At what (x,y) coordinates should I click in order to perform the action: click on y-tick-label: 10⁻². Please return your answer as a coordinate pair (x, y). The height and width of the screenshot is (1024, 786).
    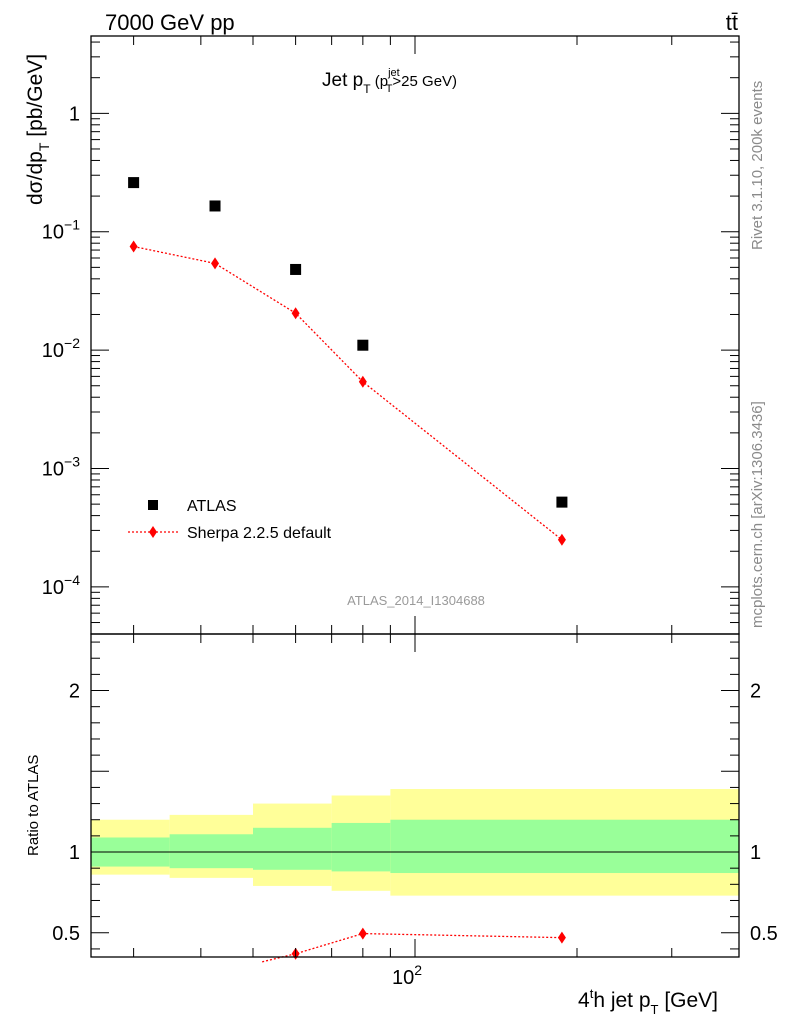
    Looking at the image, I should click on (61, 348).